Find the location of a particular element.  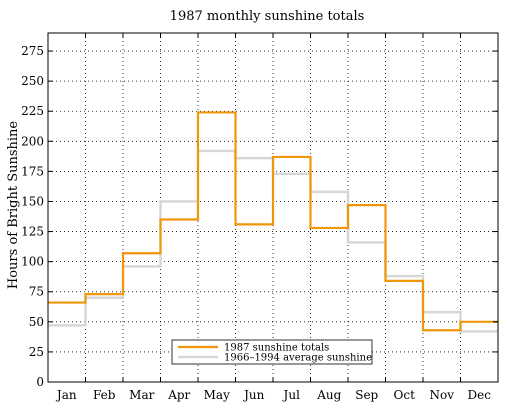

y-tick-label: 175 is located at coordinates (32, 171).